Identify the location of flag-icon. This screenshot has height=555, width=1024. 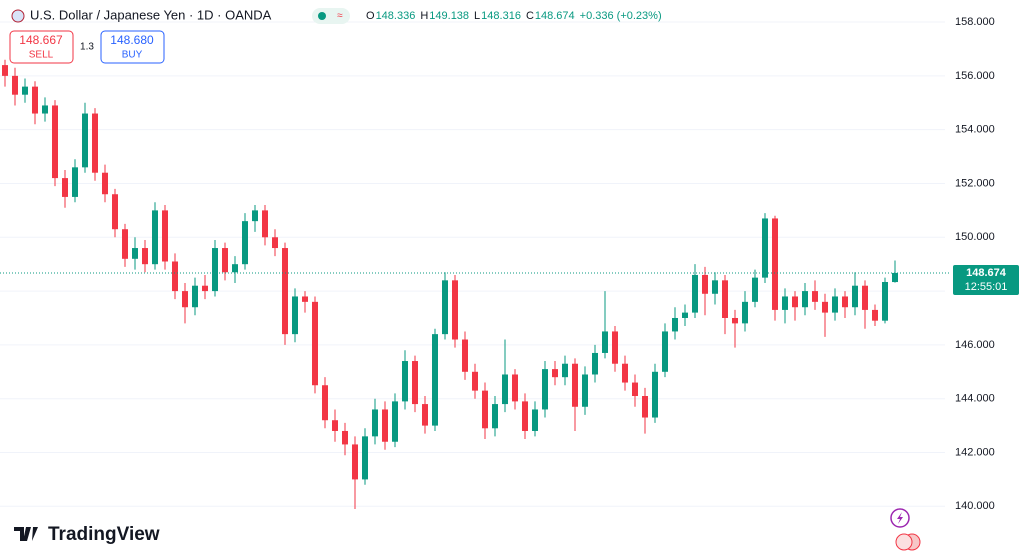
(18, 16).